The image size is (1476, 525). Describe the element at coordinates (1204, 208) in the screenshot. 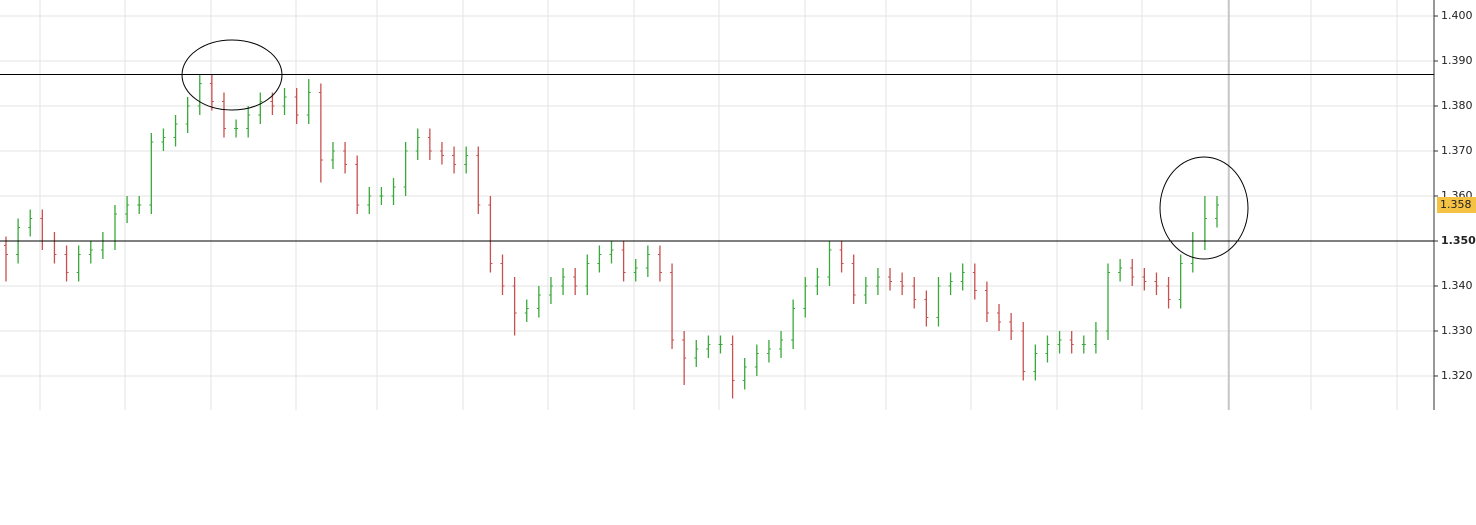

I see `highlight-ellipse` at that location.